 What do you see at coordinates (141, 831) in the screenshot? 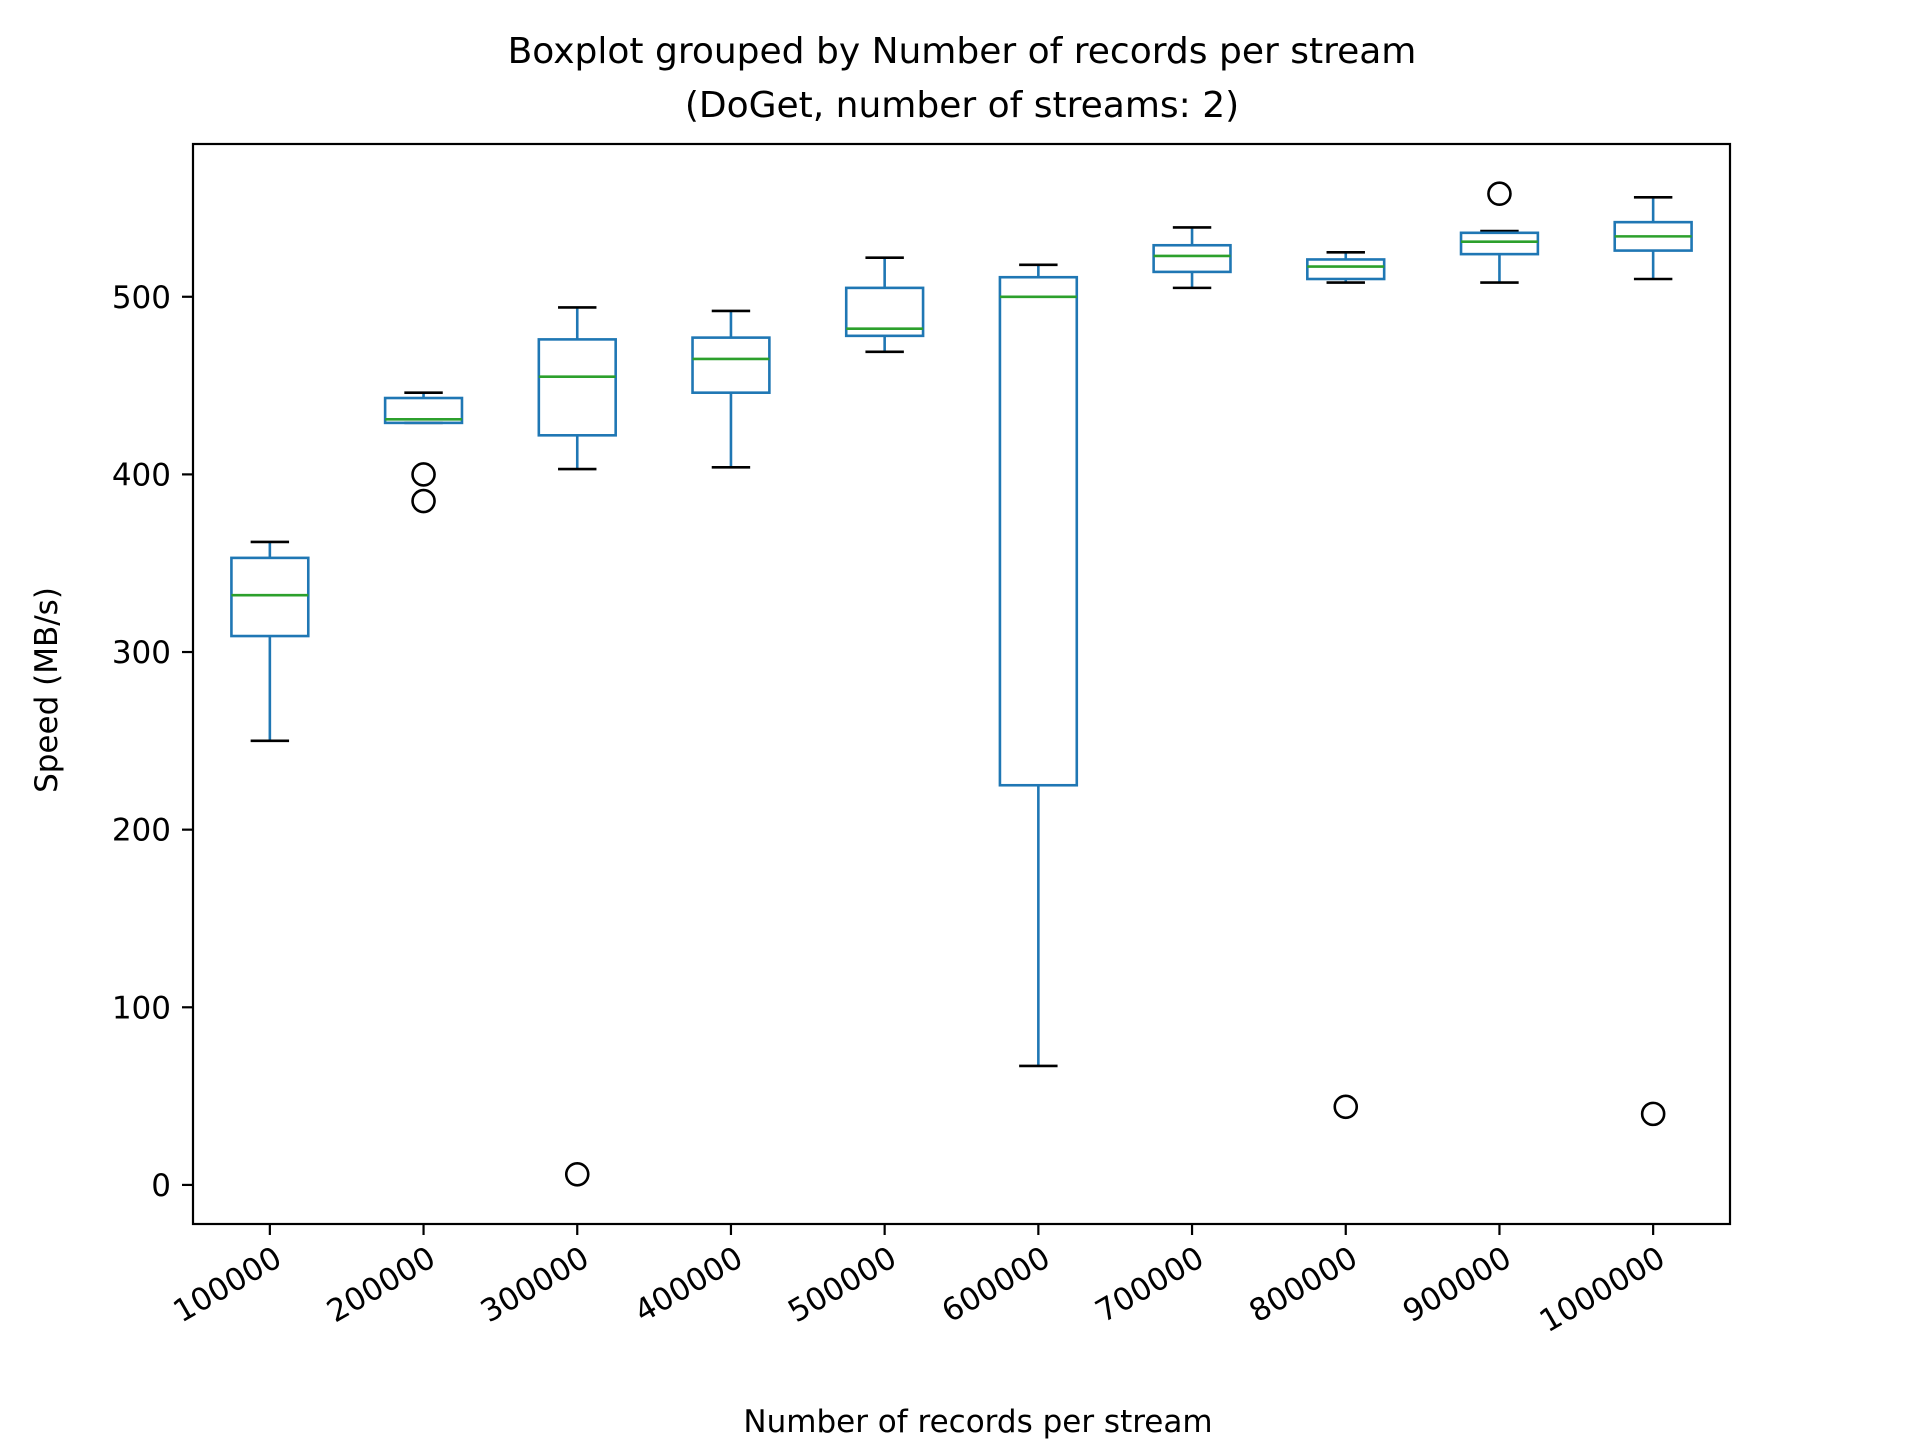
I see `y-tick-label: 200` at bounding box center [141, 831].